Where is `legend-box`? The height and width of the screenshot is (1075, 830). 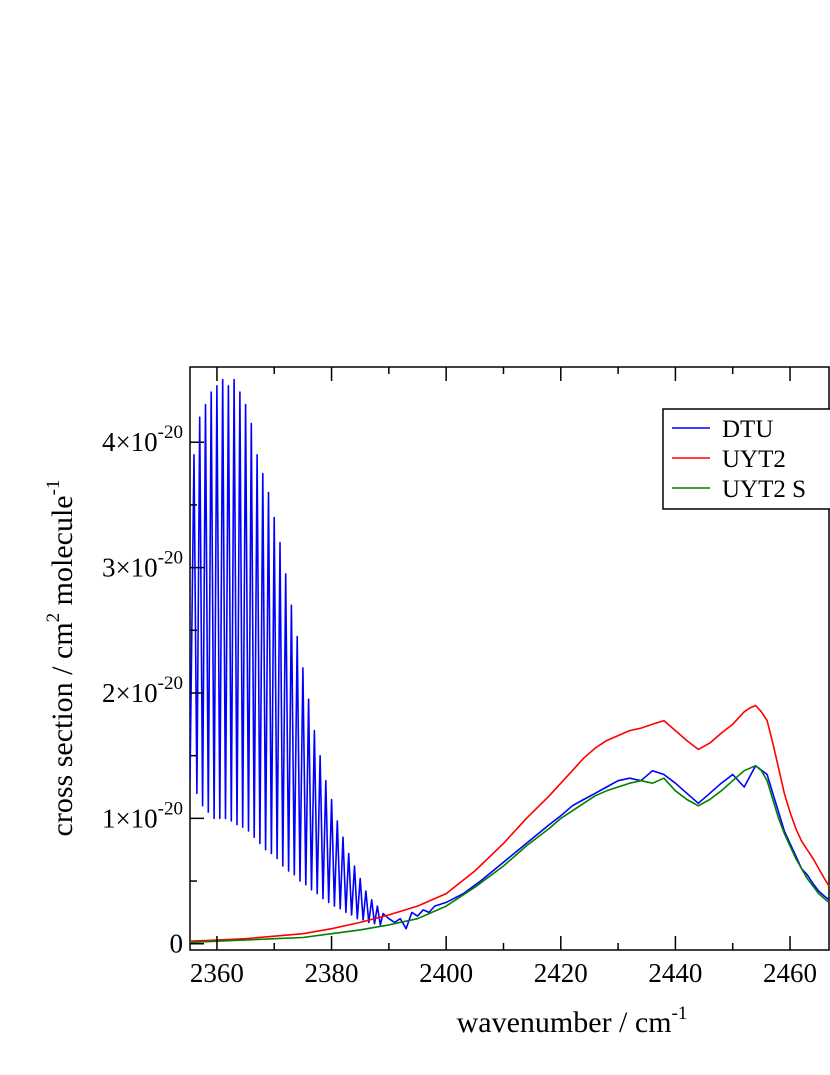
legend-box is located at coordinates (746, 459).